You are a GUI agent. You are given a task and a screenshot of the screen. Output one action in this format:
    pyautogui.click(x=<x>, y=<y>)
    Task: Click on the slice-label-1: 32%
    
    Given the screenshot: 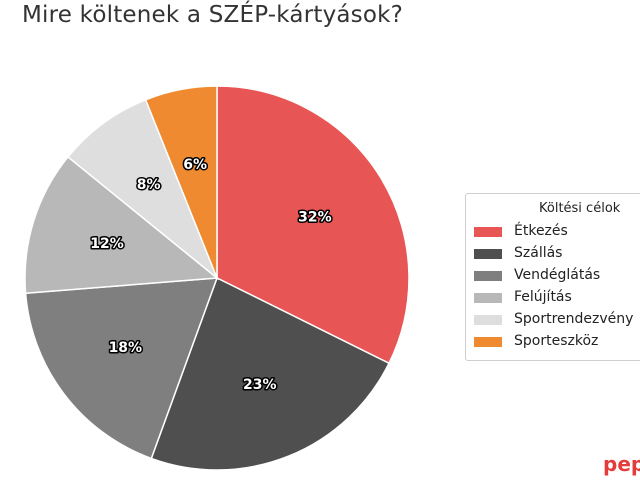 What is the action you would take?
    pyautogui.click(x=315, y=217)
    